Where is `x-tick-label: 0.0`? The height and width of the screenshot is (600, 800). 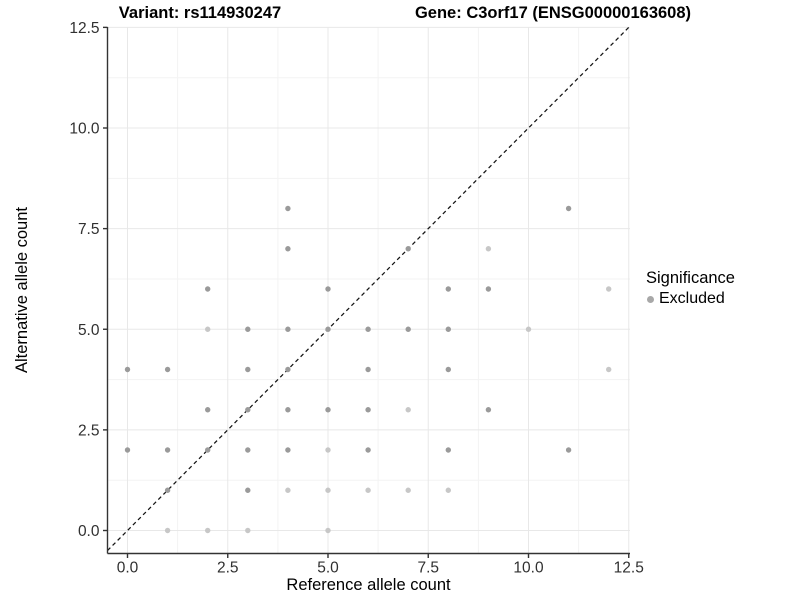
x-tick-label: 0.0 is located at coordinates (128, 568).